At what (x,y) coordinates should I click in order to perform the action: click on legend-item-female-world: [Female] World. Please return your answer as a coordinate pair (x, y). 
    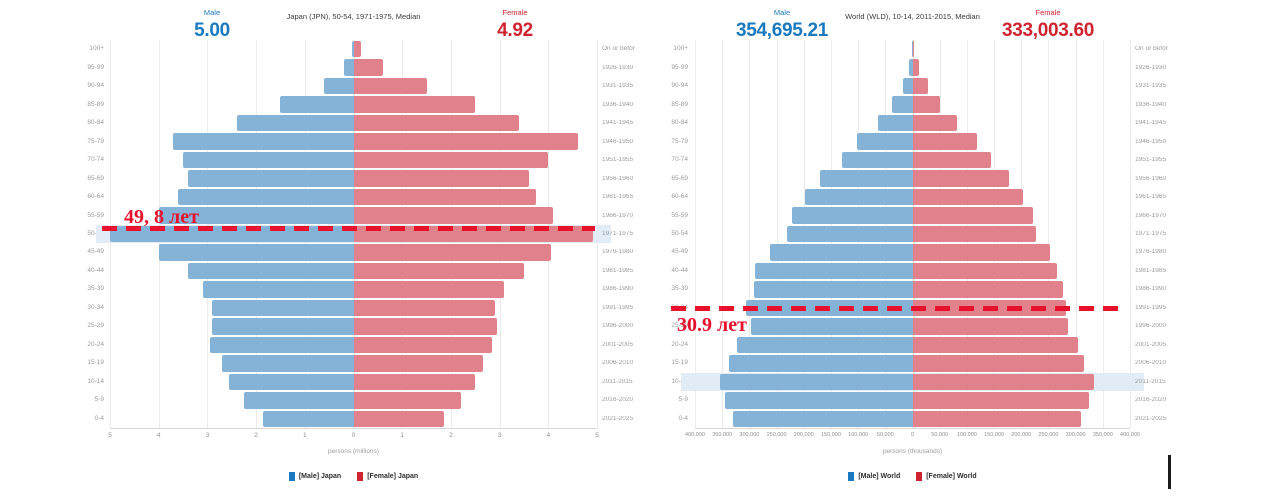
    Looking at the image, I should click on (946, 476).